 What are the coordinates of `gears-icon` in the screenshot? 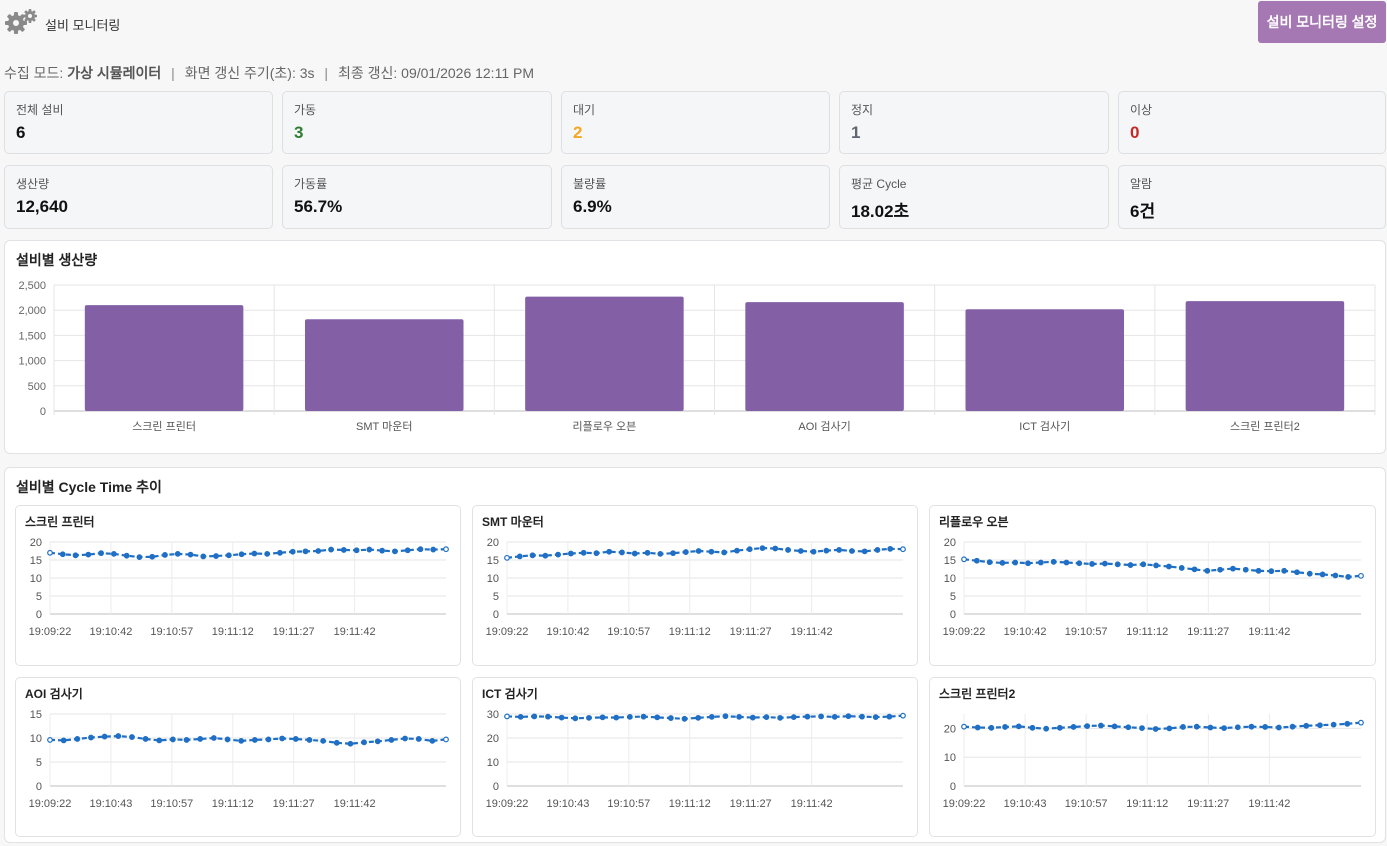 It's located at (21, 22).